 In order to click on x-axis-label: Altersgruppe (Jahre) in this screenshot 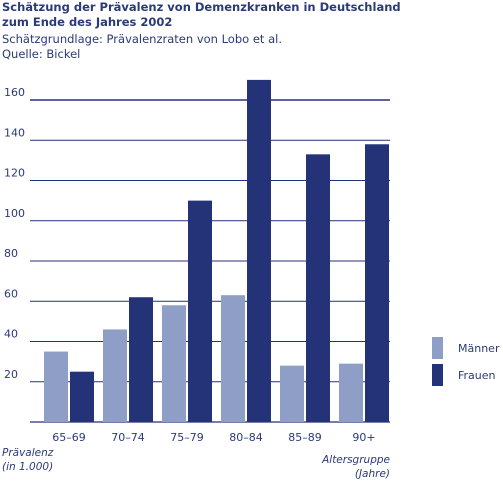, I will do `click(354, 467)`.